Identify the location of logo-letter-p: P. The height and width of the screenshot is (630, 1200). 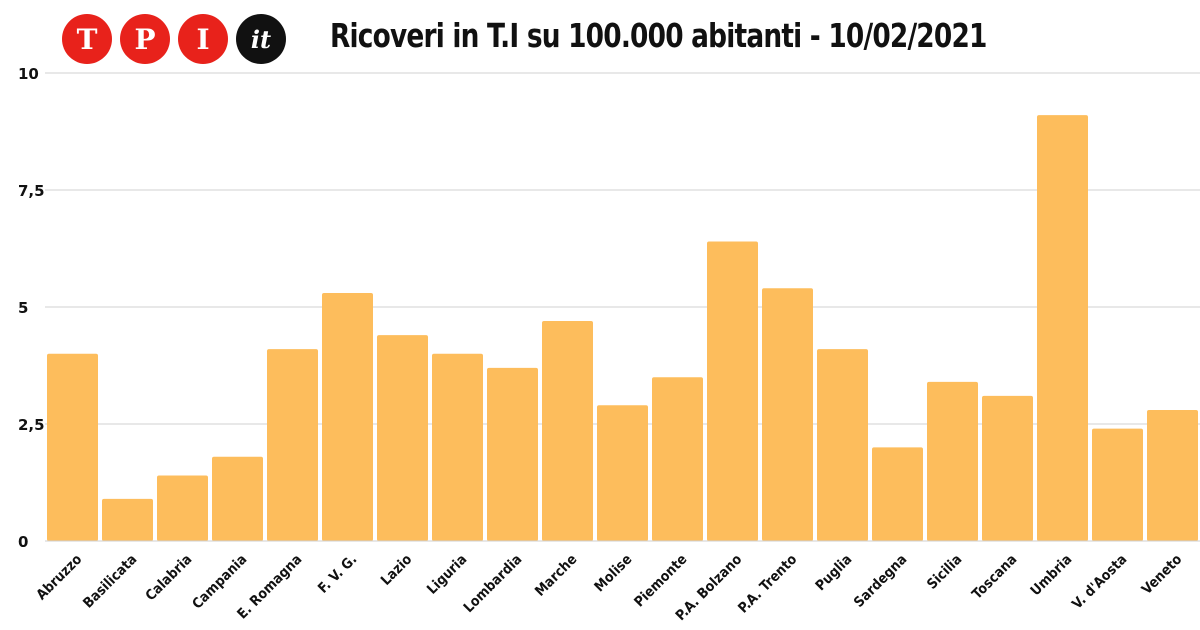
(145, 39).